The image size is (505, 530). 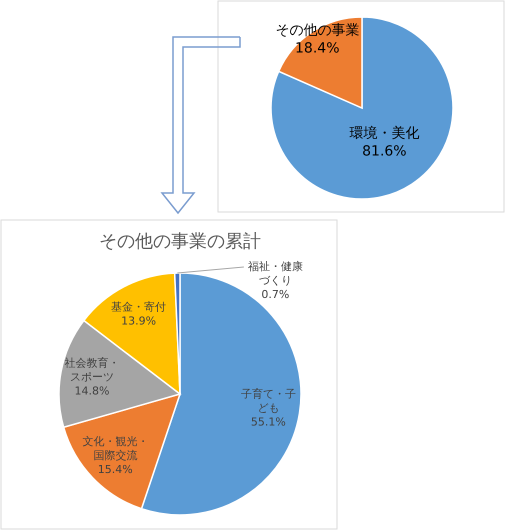 I want to click on pie-slice, so click(x=362, y=108).